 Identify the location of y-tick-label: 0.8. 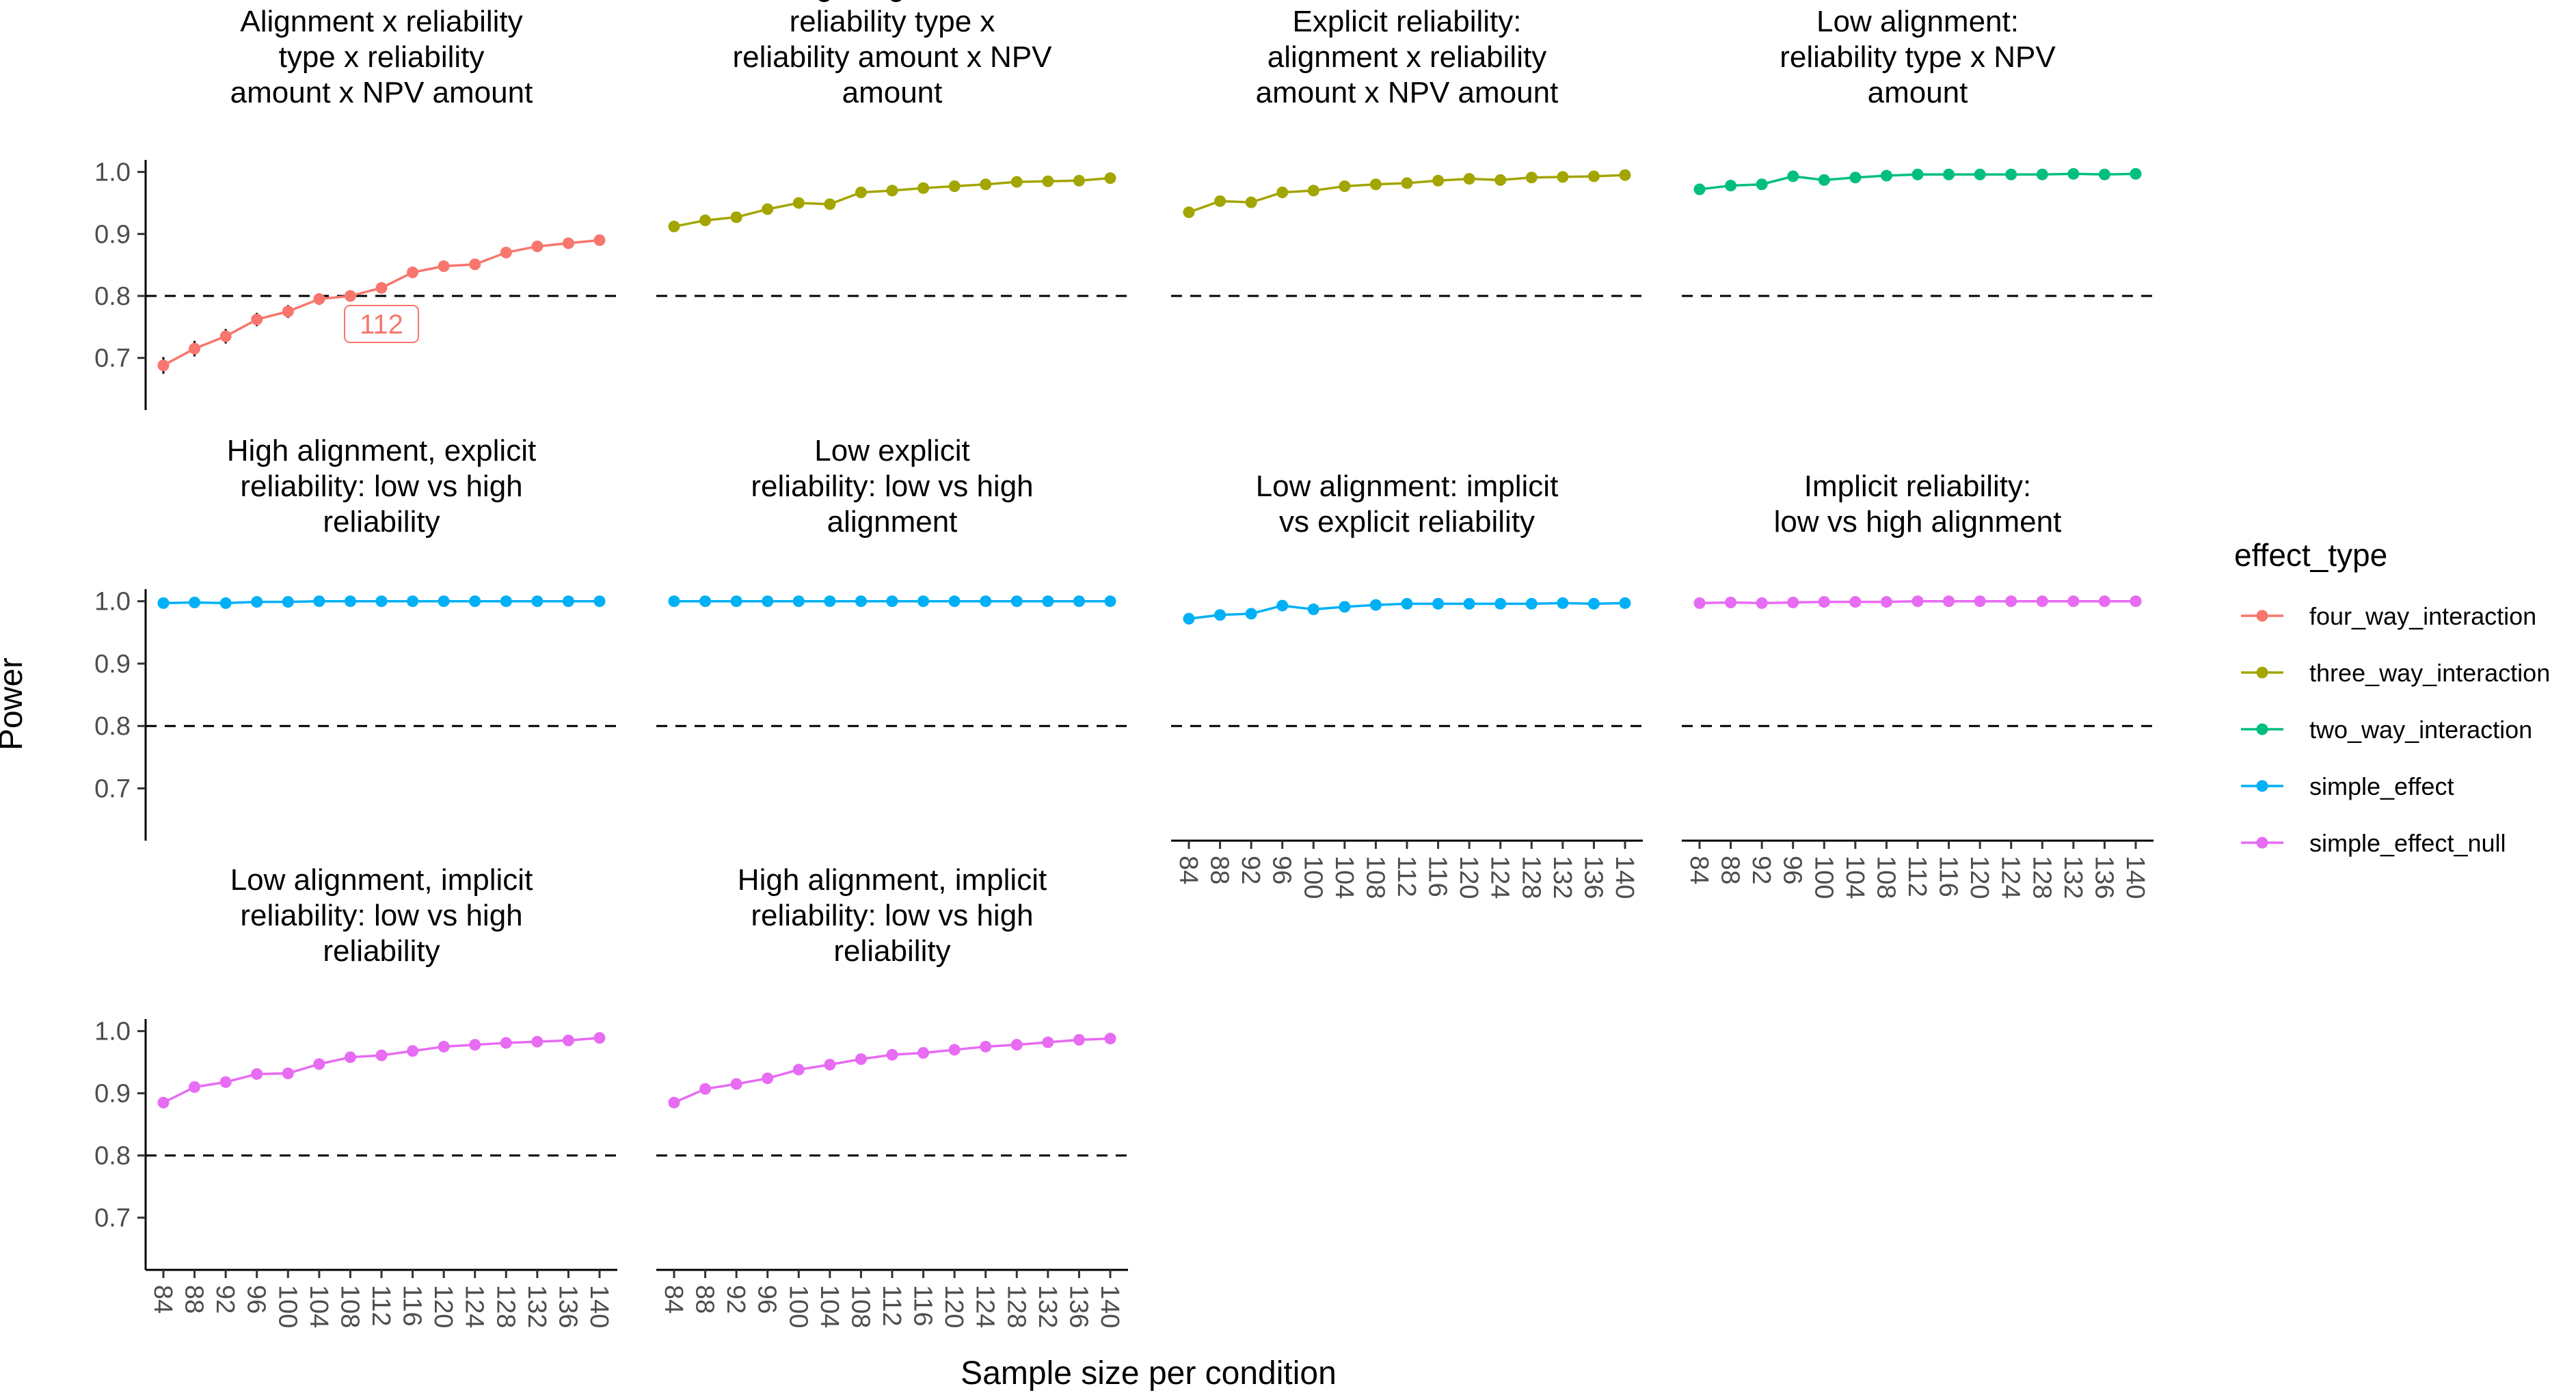
(112, 726).